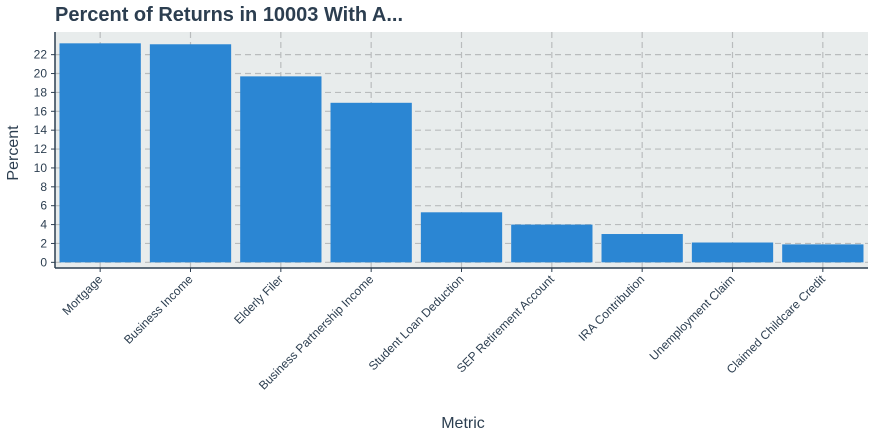 The image size is (880, 440). What do you see at coordinates (43, 243) in the screenshot?
I see `y-tick-label: 2` at bounding box center [43, 243].